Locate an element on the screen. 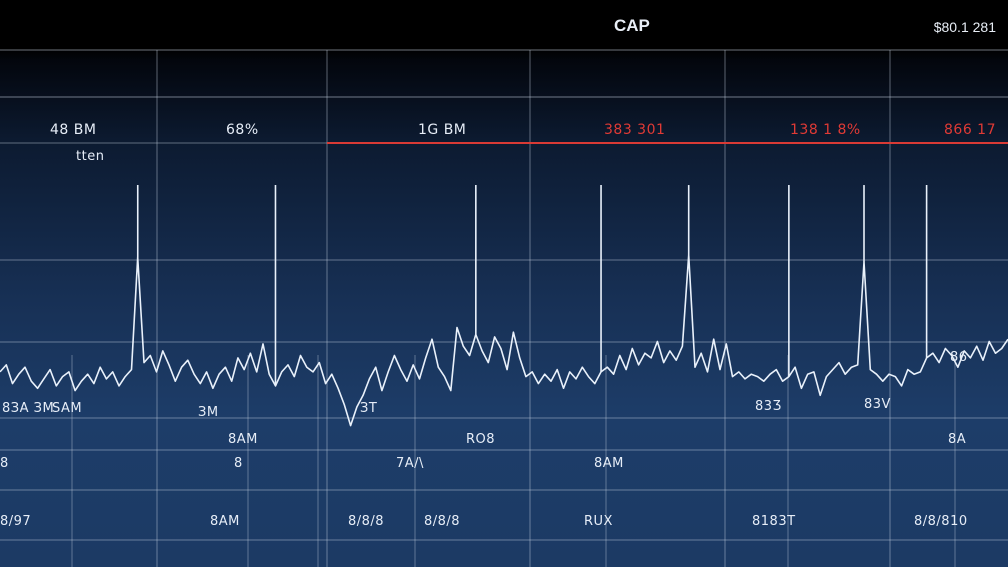 This screenshot has width=1008, height=567. row3-label-7: 8/8/810 is located at coordinates (941, 521).